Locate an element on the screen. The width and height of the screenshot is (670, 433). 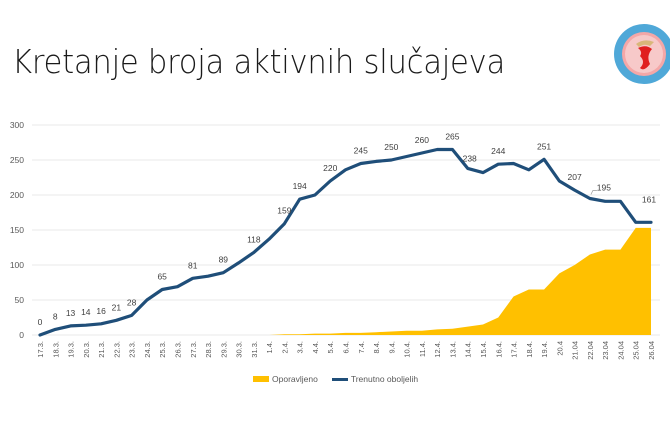
x-tick-label: 4.4. is located at coordinates (315, 347).